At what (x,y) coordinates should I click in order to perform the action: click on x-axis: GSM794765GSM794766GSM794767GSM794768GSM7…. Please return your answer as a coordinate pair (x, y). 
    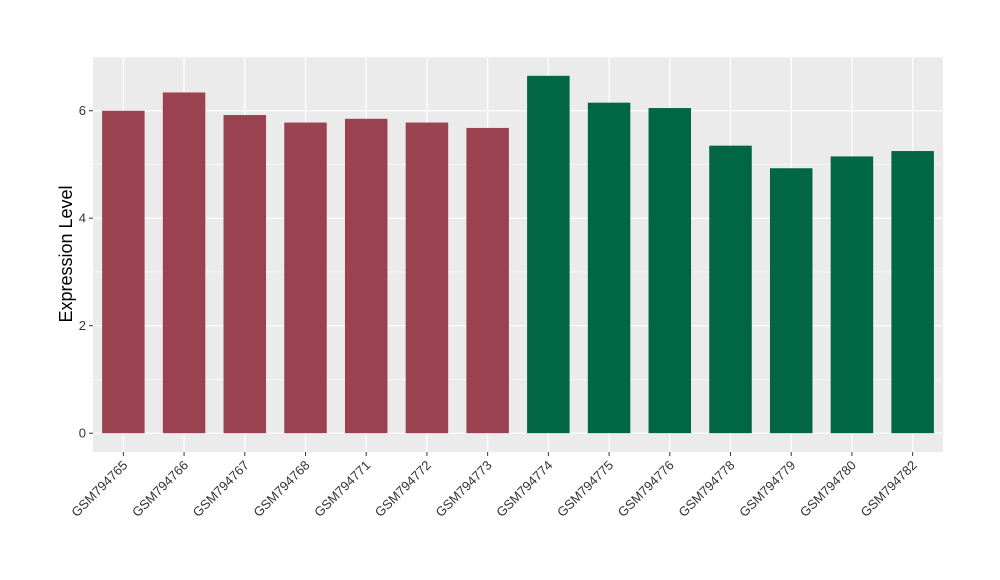
    Looking at the image, I should click on (494, 486).